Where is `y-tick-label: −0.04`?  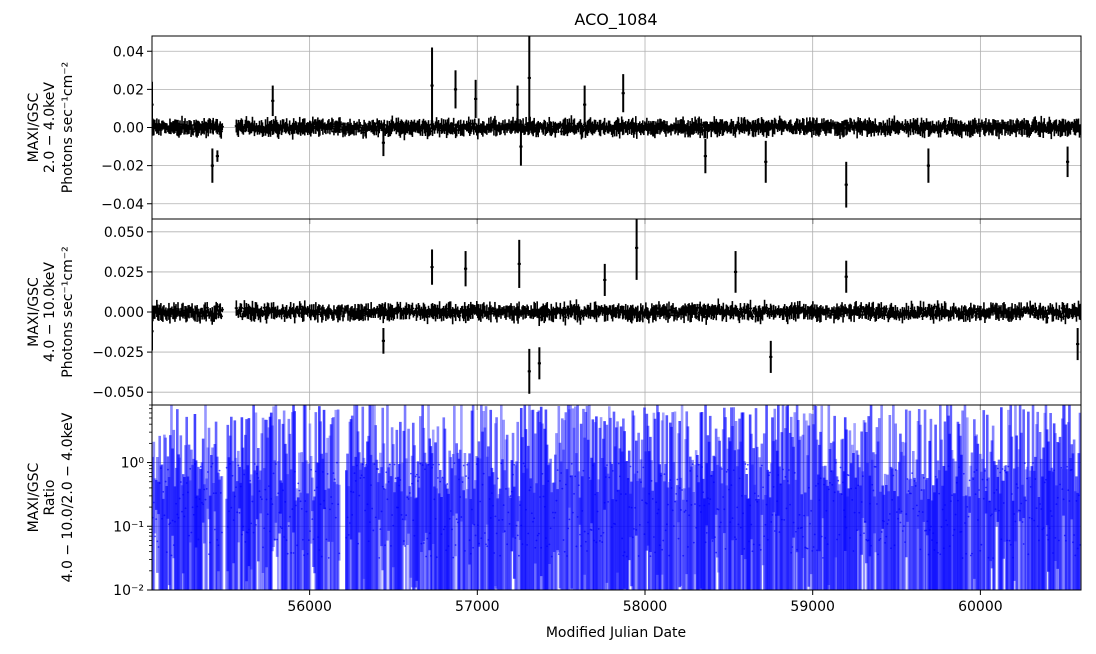 y-tick-label: −0.04 is located at coordinates (122, 205).